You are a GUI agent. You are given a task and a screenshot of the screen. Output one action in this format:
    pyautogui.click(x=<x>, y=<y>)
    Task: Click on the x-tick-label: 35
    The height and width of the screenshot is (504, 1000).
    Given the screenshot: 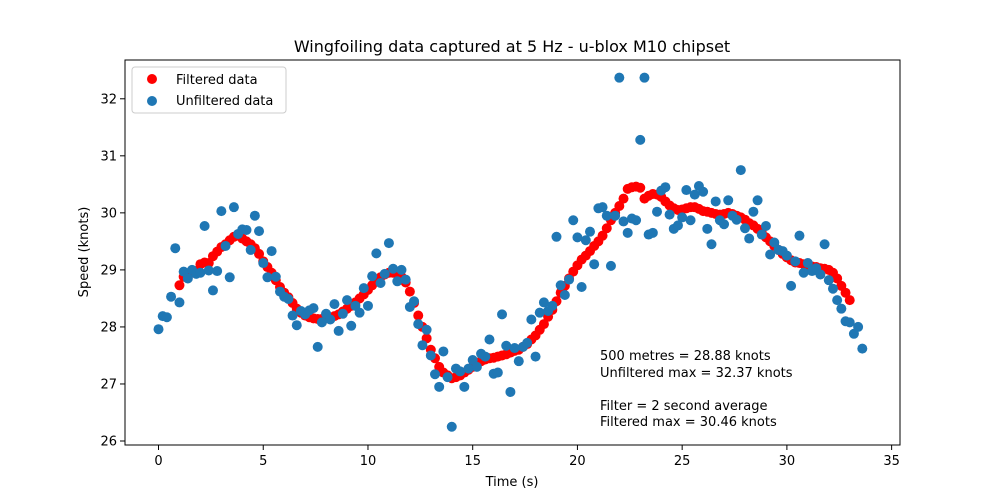 What is the action you would take?
    pyautogui.click(x=891, y=461)
    